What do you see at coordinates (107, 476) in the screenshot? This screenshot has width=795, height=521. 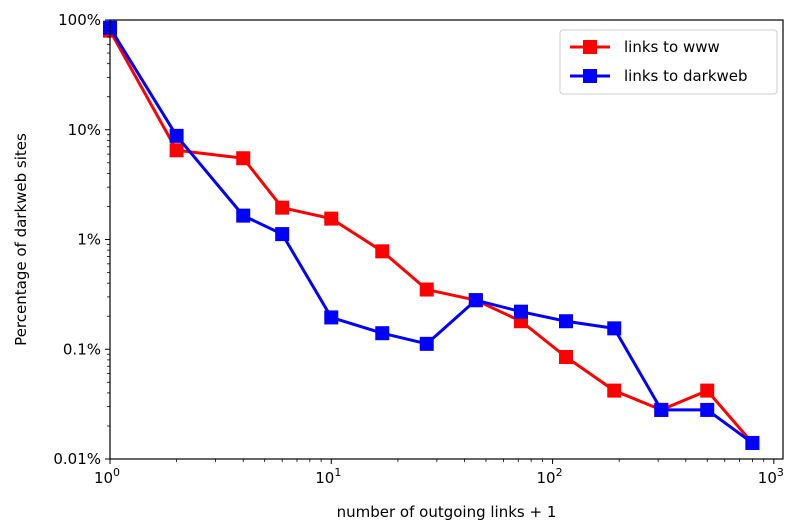 I see `x-tick-label: 10⁰` at bounding box center [107, 476].